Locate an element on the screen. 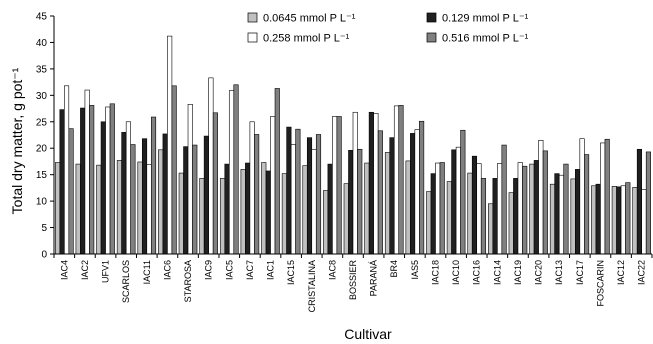  y-axis-title: Total dry matter, g pot⁻¹ is located at coordinates (17, 140).